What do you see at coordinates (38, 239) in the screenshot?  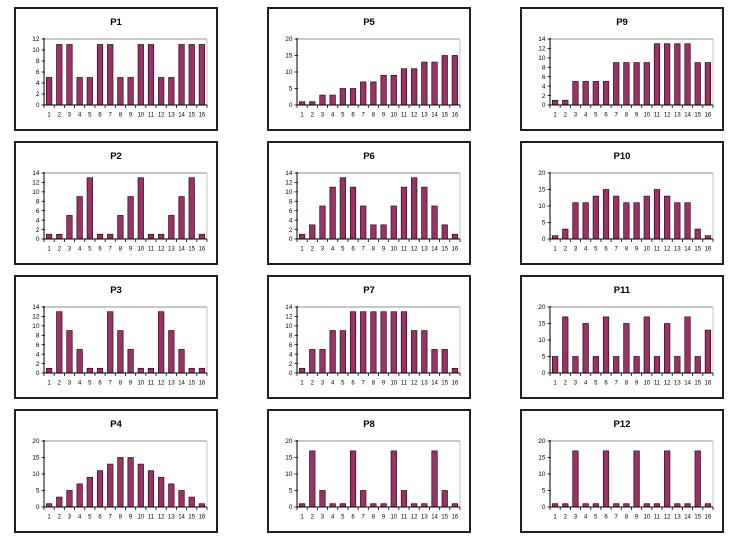 I see `y-tick-label: 0` at bounding box center [38, 239].